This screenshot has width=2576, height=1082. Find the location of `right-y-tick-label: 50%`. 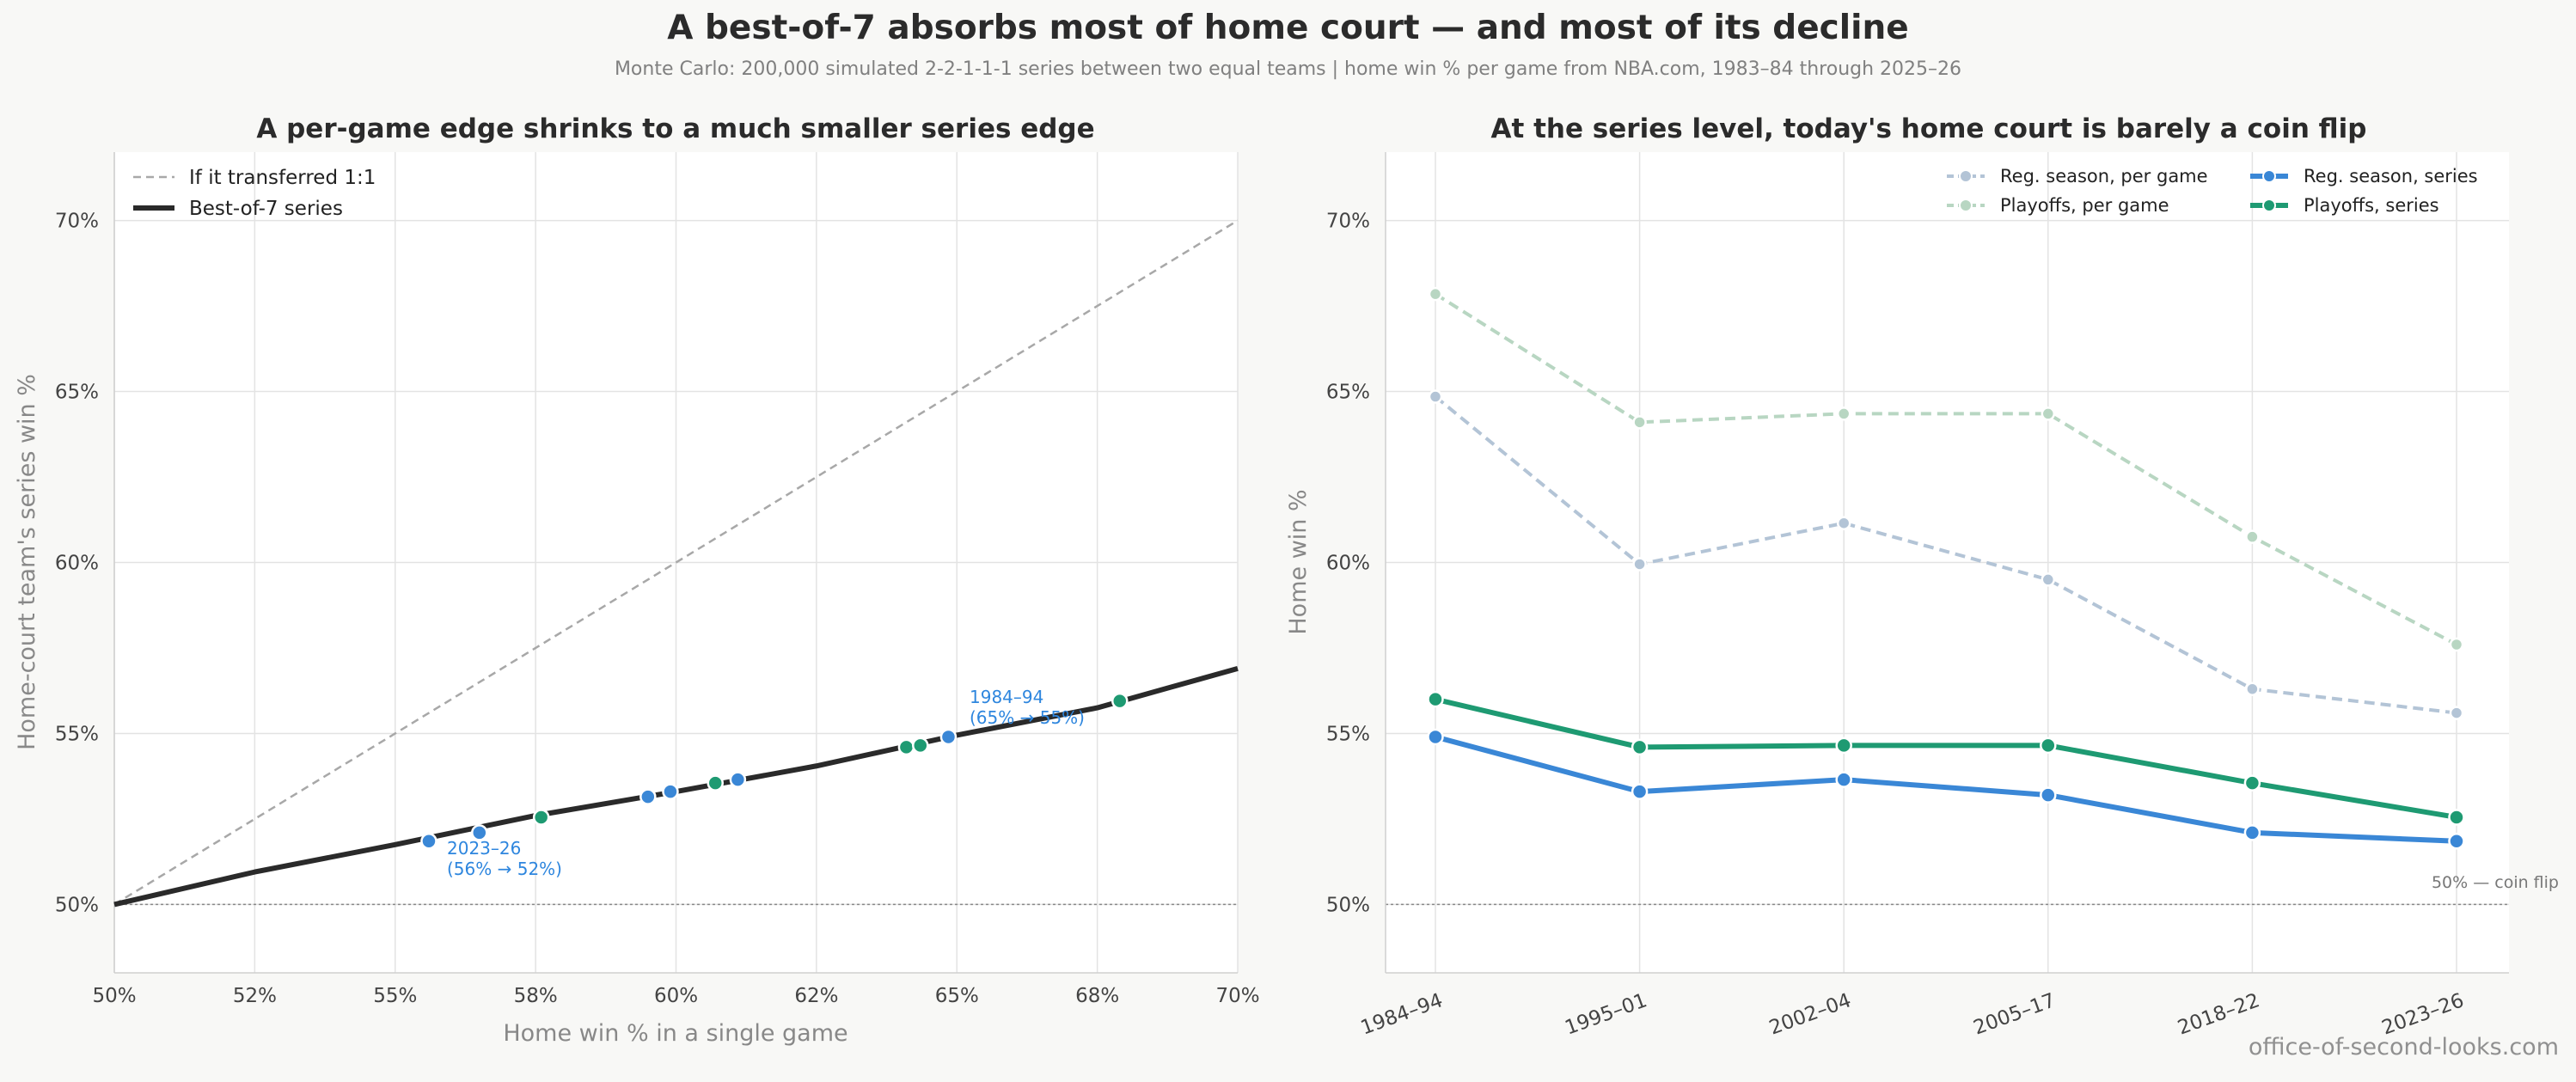

right-y-tick-label: 50% is located at coordinates (1348, 905).